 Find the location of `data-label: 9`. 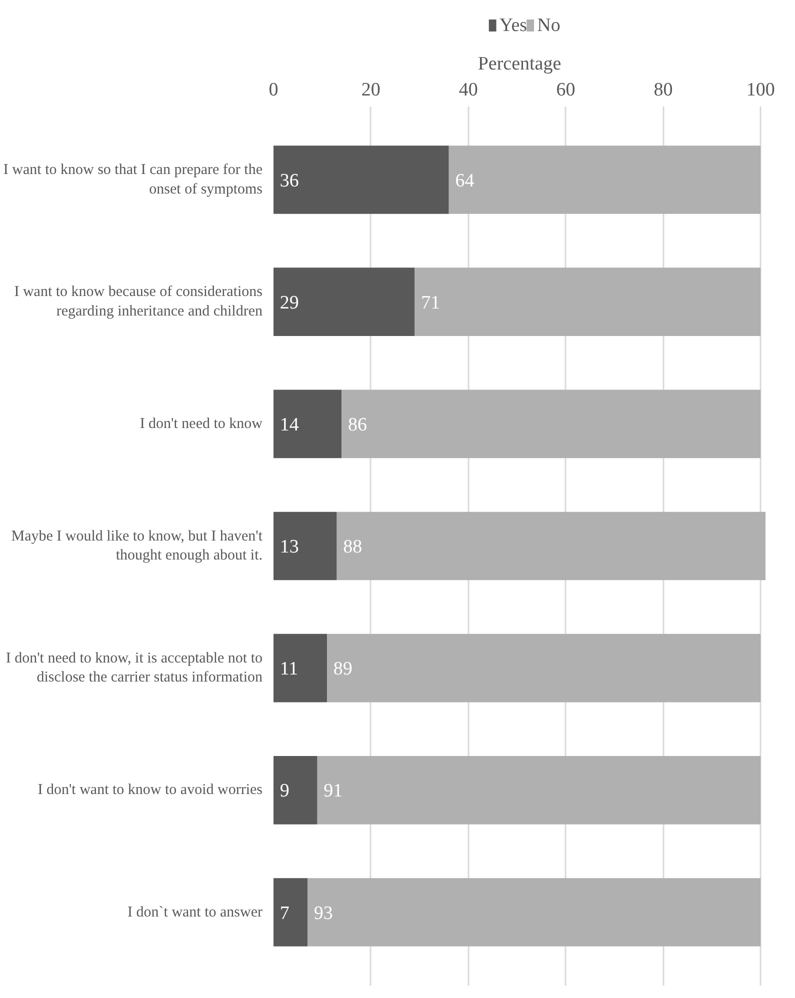

data-label: 9 is located at coordinates (285, 791).